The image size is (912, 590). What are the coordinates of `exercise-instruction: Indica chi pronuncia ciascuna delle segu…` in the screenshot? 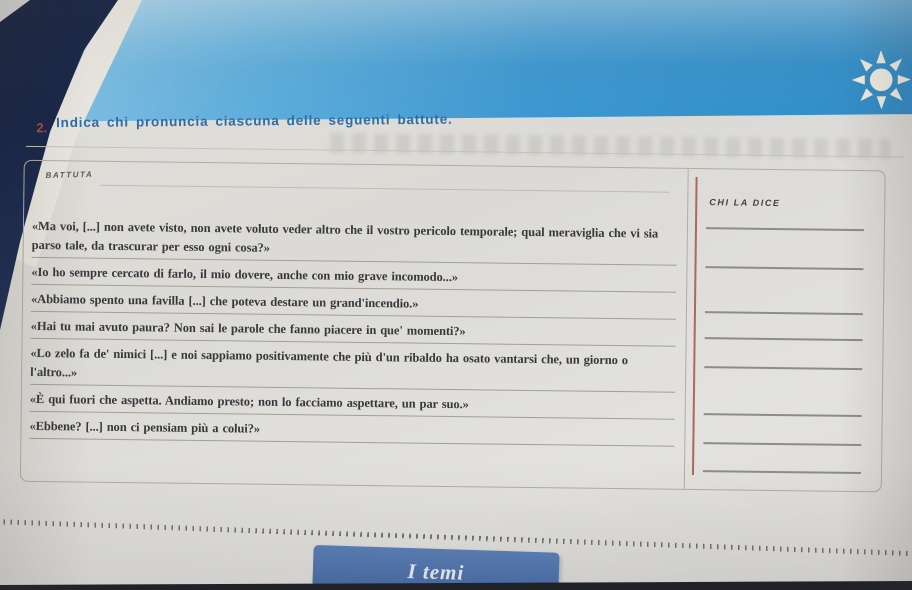 It's located at (254, 121).